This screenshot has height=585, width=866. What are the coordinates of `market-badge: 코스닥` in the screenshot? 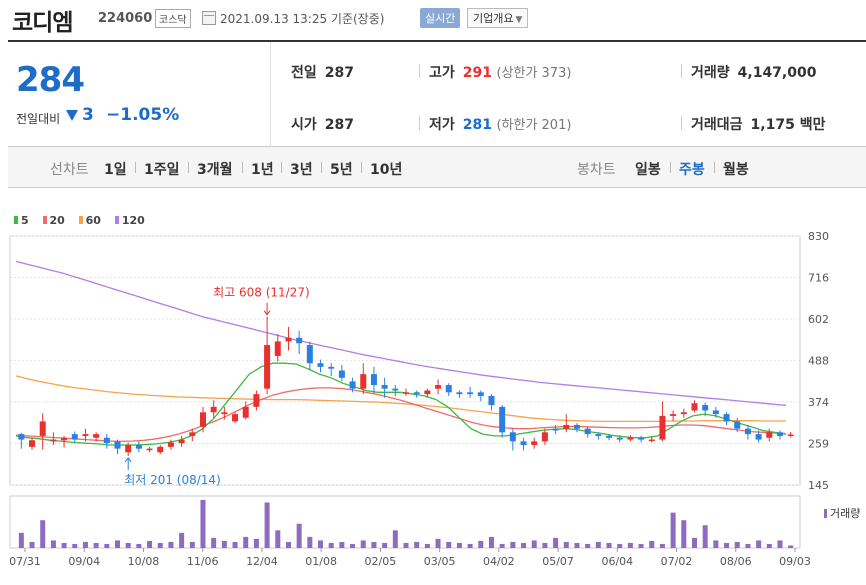 It's located at (173, 18).